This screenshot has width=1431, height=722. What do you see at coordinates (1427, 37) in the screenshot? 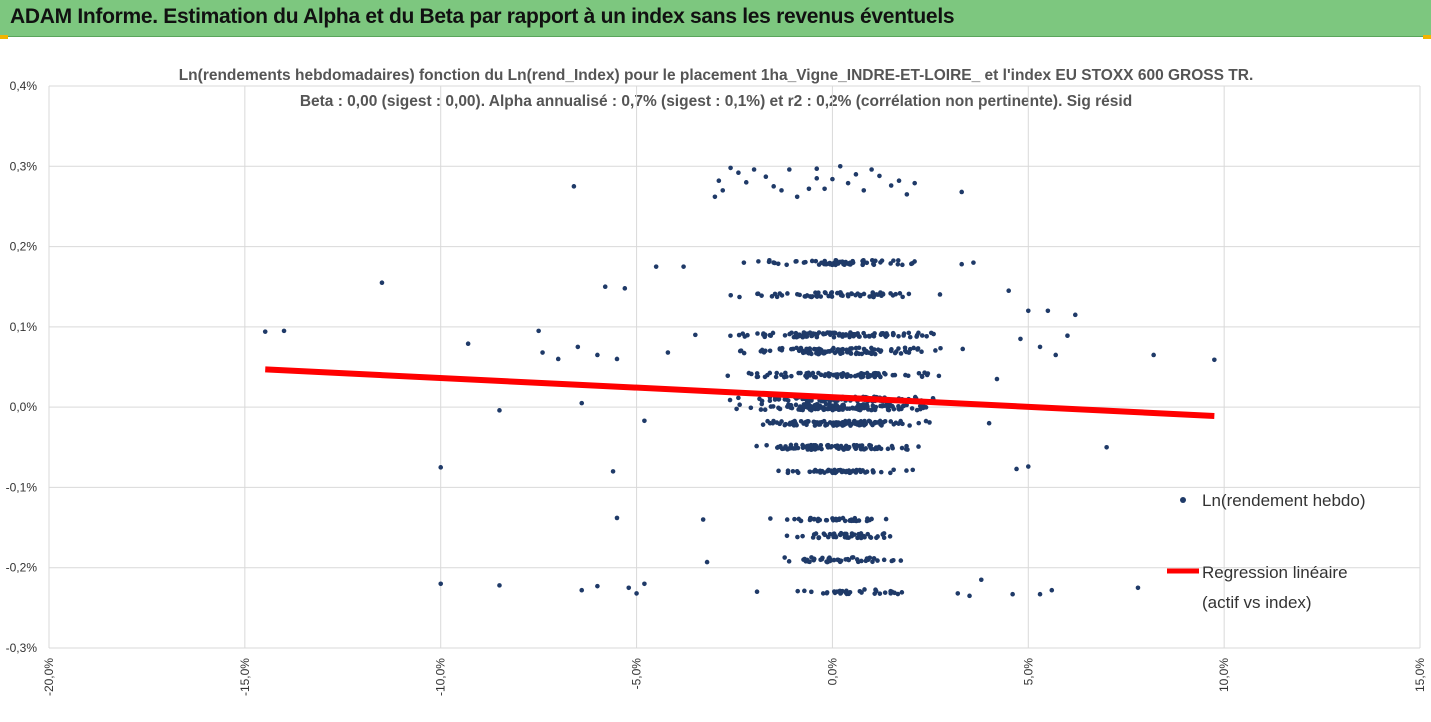
I see `banner-corner-right` at bounding box center [1427, 37].